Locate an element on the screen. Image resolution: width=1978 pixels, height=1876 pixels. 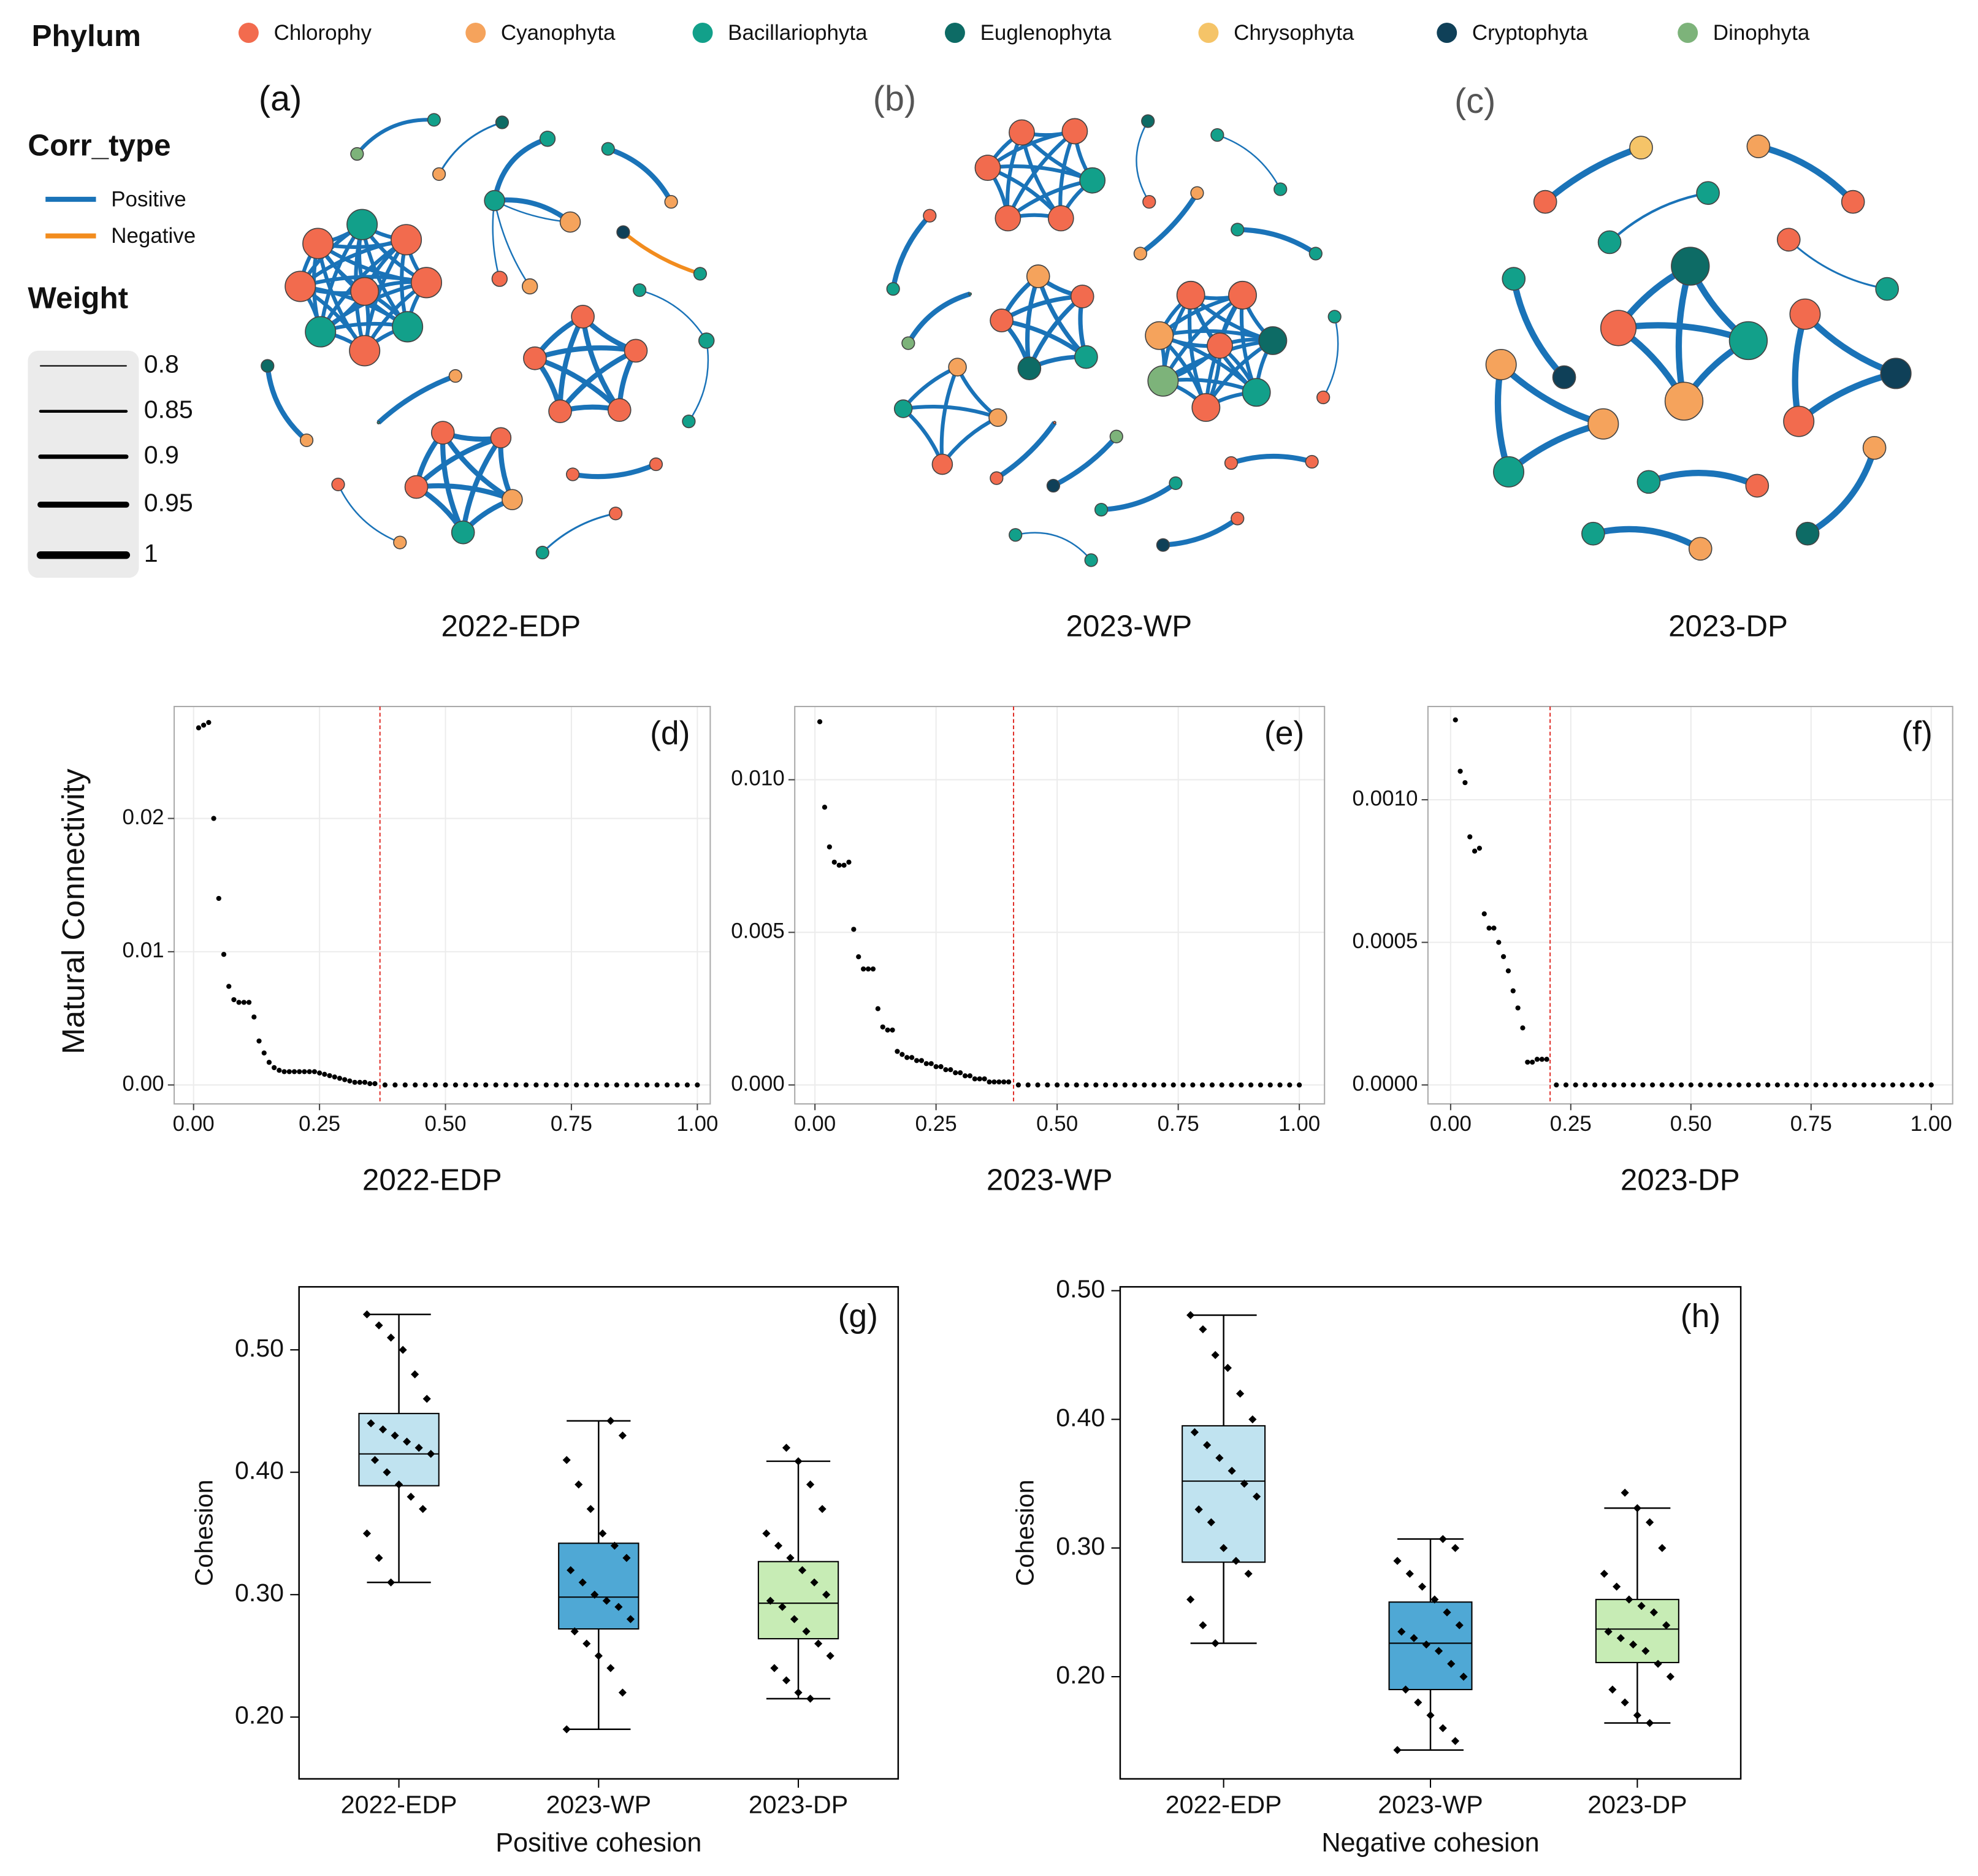
y-tick-label: 0.010 is located at coordinates (758, 779).